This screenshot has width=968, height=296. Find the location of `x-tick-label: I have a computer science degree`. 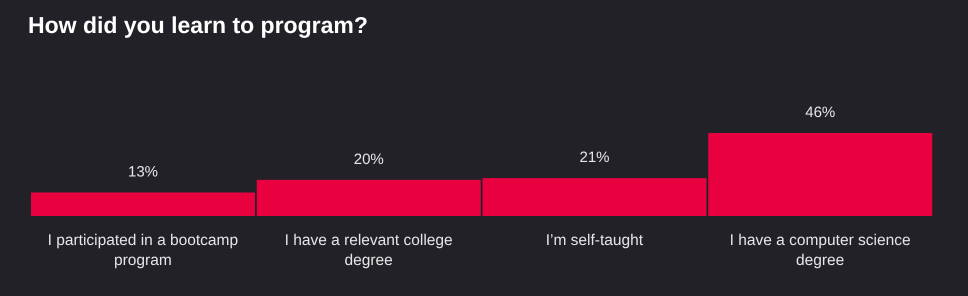

x-tick-label: I have a computer science degree is located at coordinates (820, 251).